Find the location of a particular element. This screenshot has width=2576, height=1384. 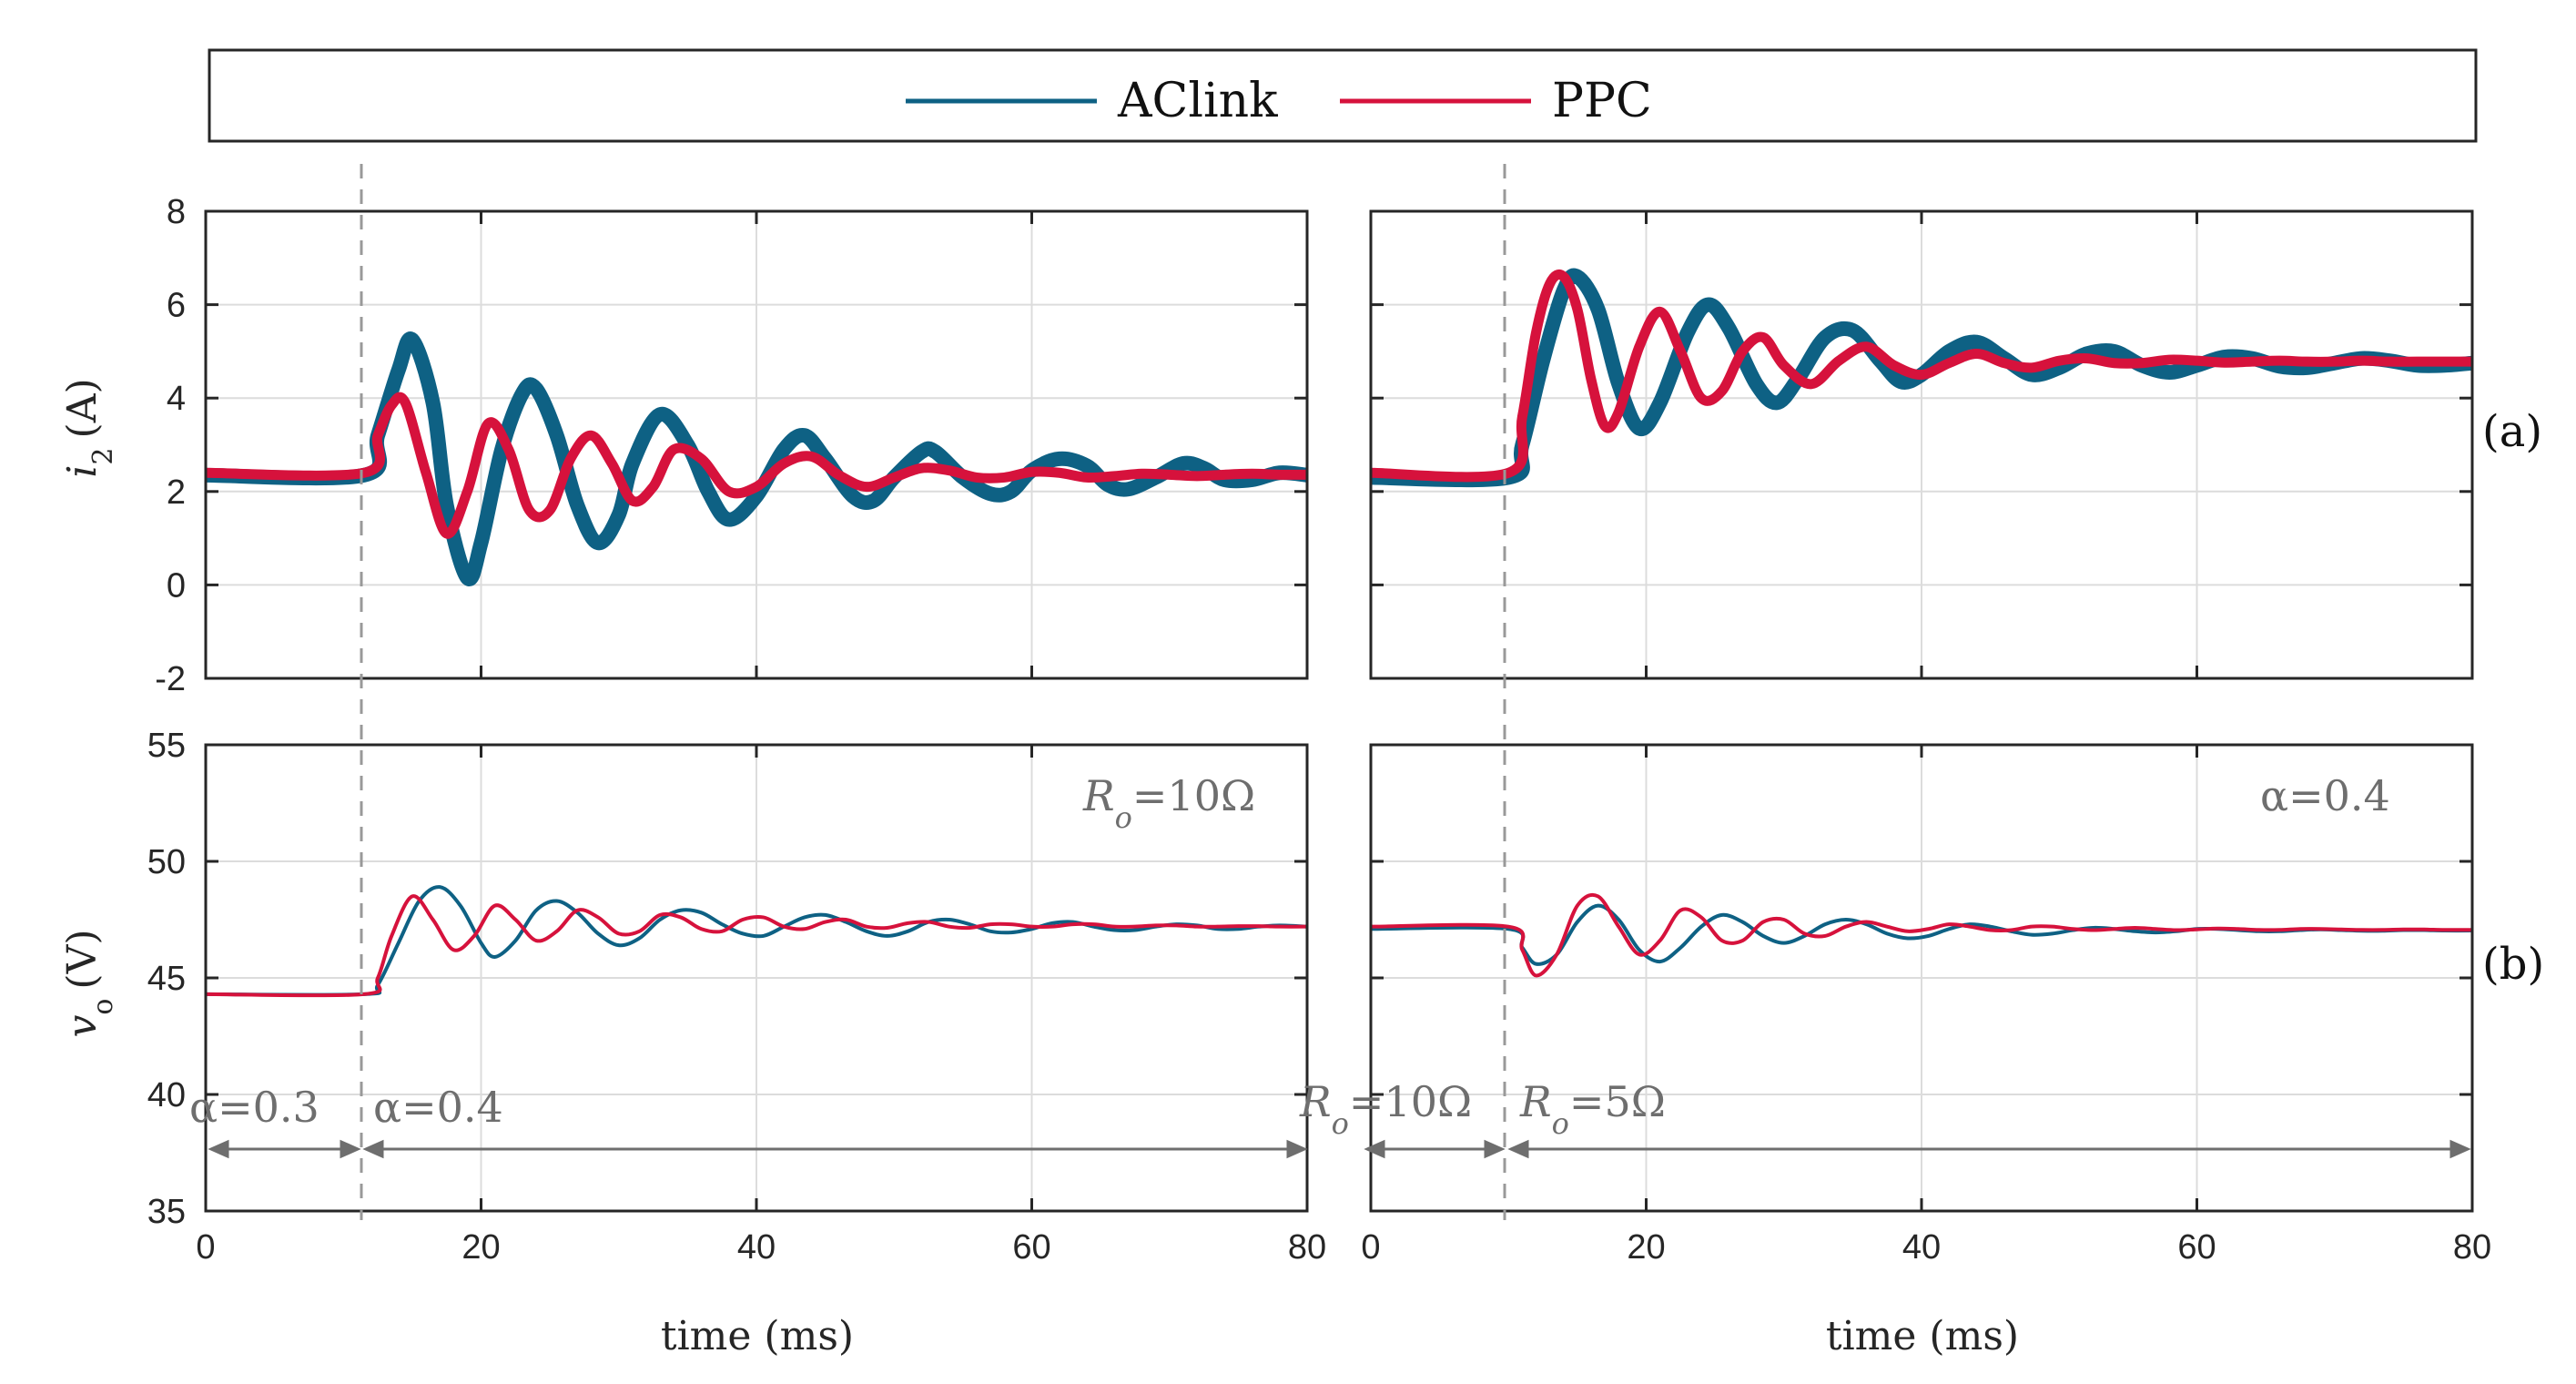

annotation-r-after: Ro=5Ω is located at coordinates (1592, 1109).